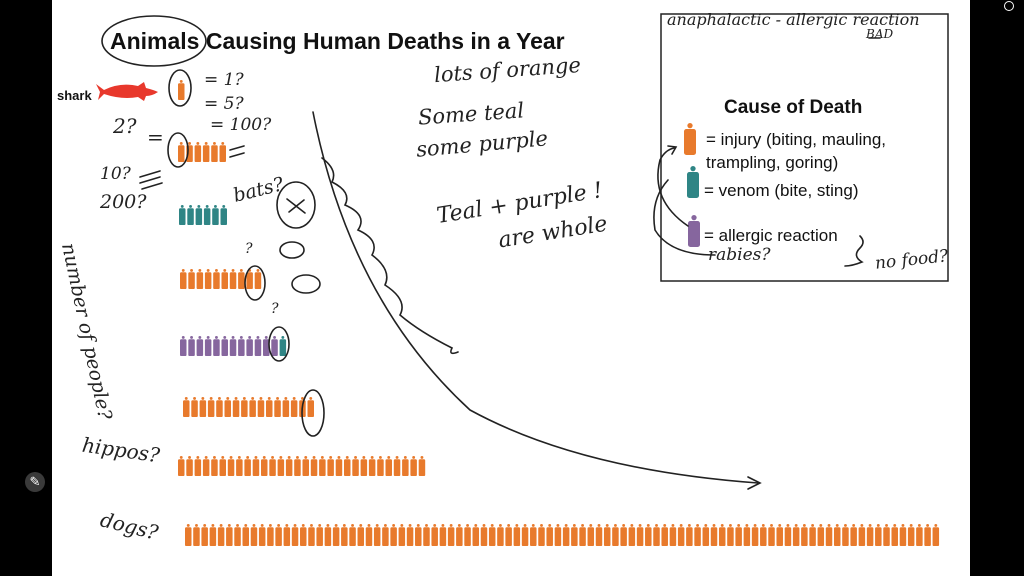 This screenshot has width=1024, height=576. I want to click on legend-brace, so click(854, 251).